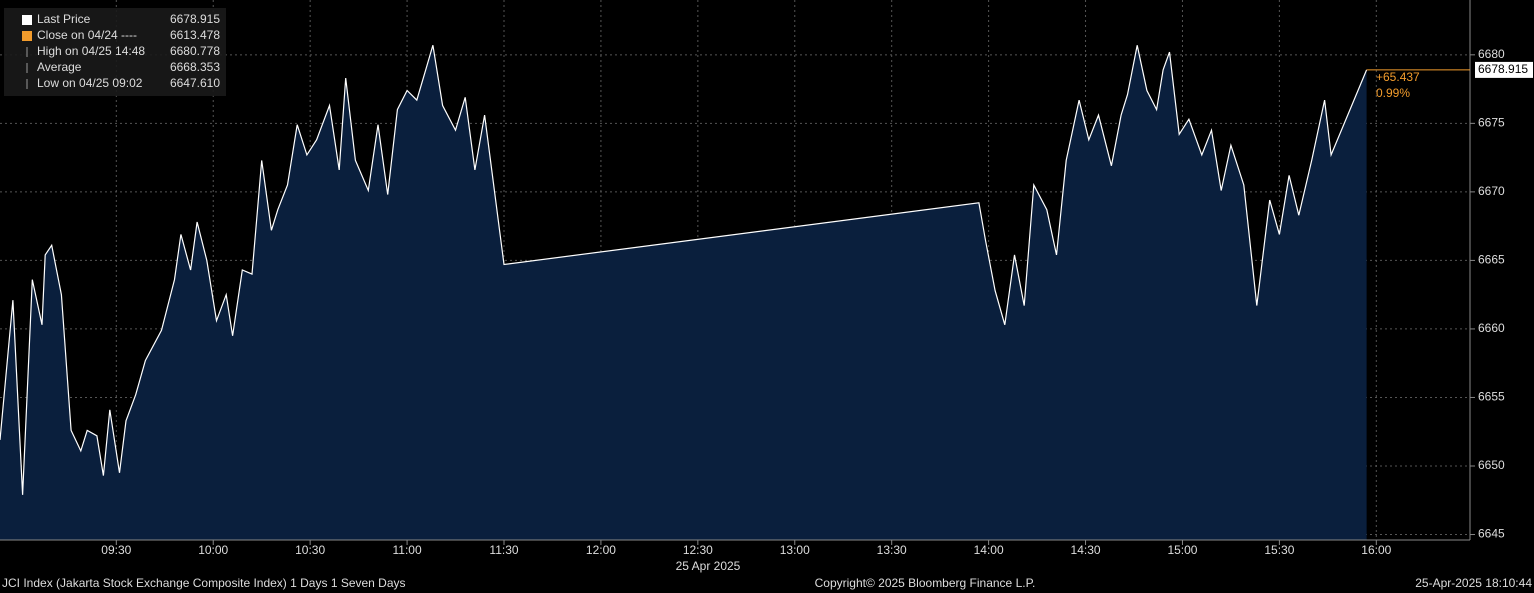 The height and width of the screenshot is (593, 1534). What do you see at coordinates (87, 35) in the screenshot?
I see `legend-label: Close on 04/24 ----` at bounding box center [87, 35].